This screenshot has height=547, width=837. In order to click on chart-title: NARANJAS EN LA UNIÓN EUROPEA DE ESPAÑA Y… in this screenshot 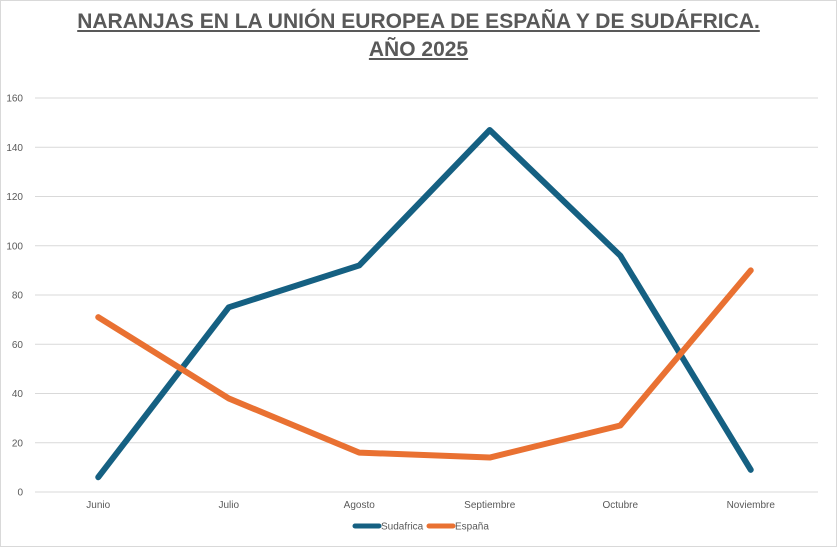, I will do `click(418, 36)`.